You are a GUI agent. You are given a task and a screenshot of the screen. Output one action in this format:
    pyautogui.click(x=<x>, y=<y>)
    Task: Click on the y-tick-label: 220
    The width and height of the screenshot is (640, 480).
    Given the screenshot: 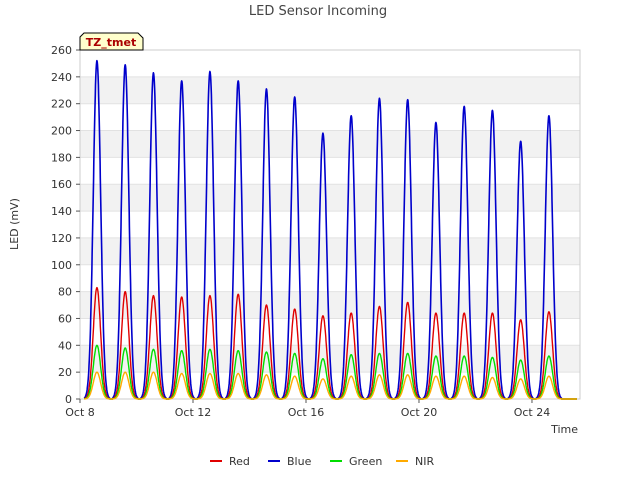 What is the action you would take?
    pyautogui.click(x=61, y=104)
    